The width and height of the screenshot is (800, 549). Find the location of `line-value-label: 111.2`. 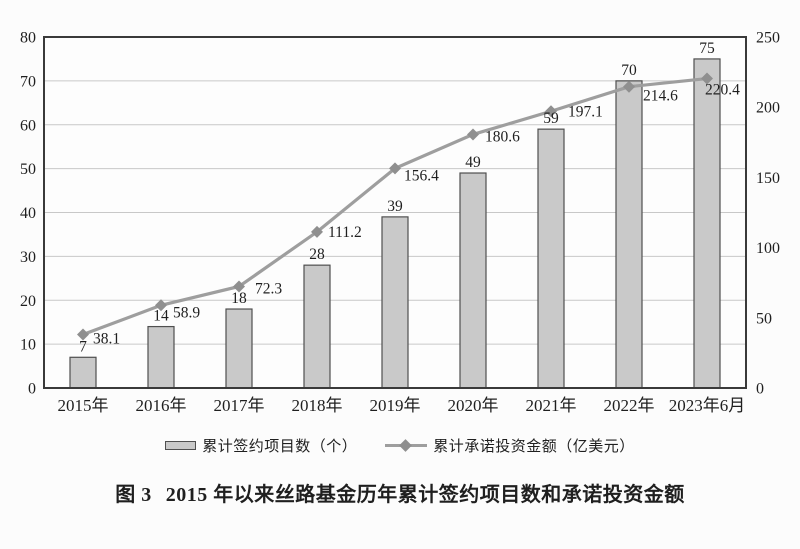

line-value-label: 111.2 is located at coordinates (345, 232).